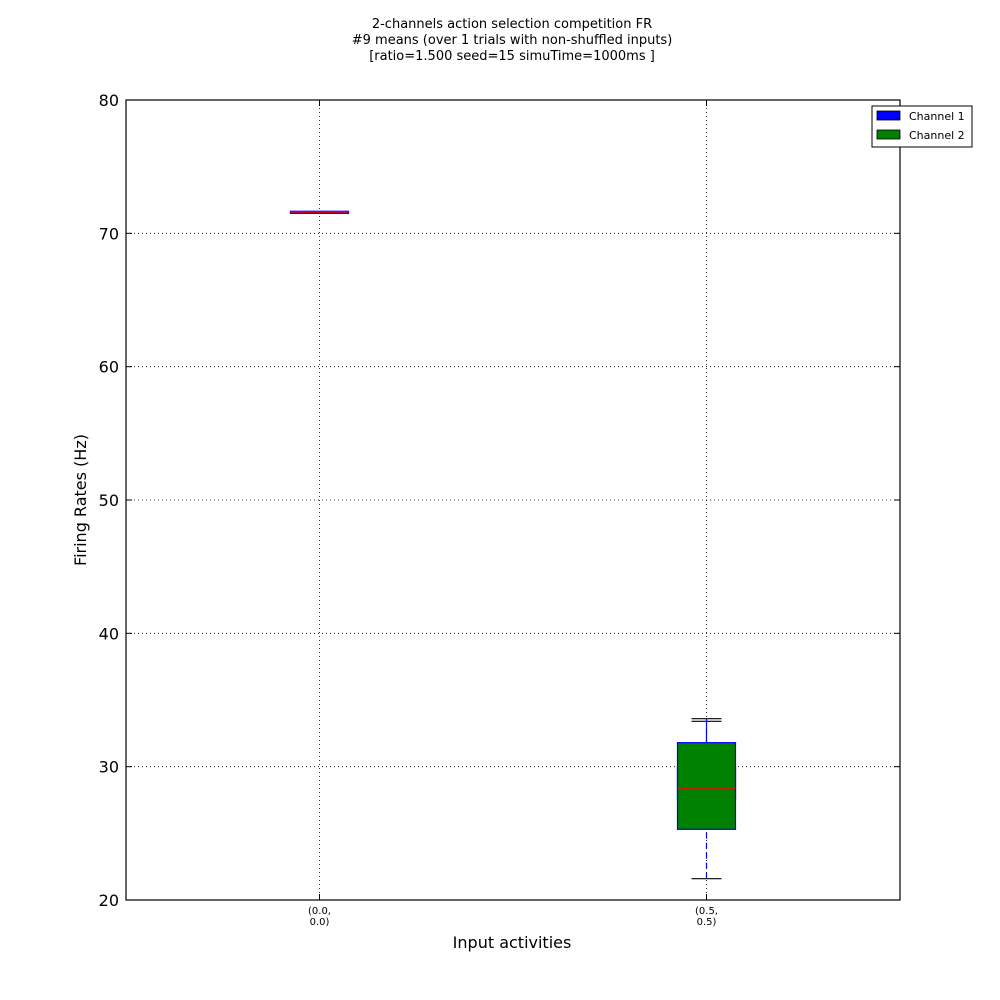  I want to click on box-body, so click(706, 786).